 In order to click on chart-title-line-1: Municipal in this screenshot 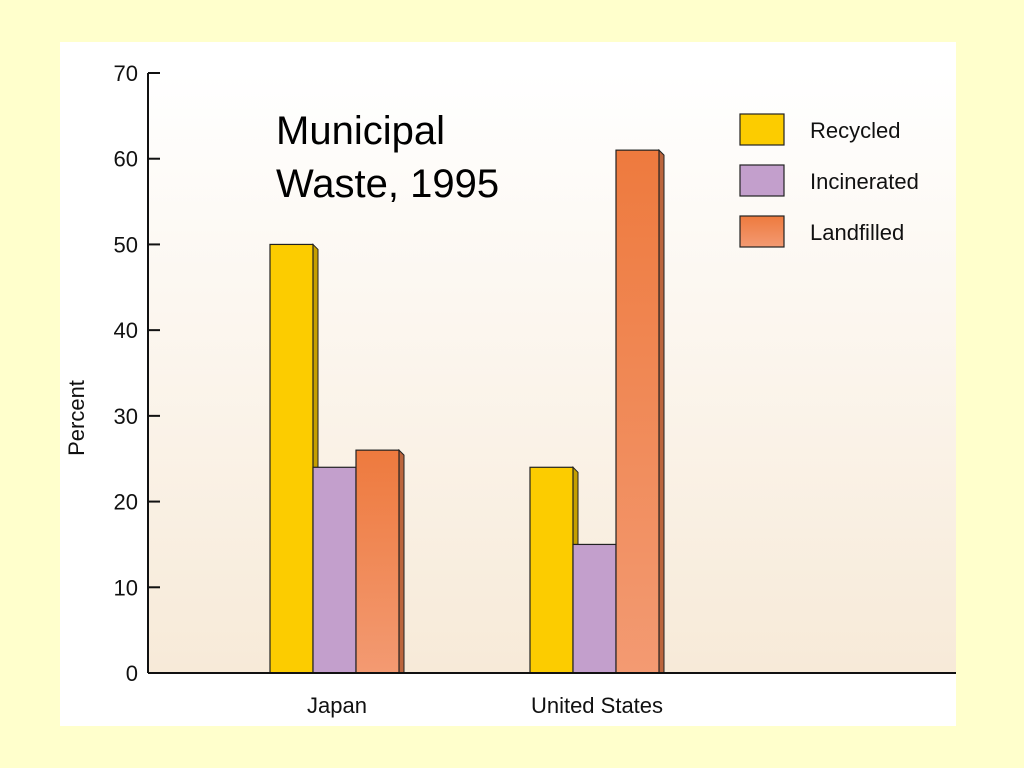, I will do `click(360, 131)`.